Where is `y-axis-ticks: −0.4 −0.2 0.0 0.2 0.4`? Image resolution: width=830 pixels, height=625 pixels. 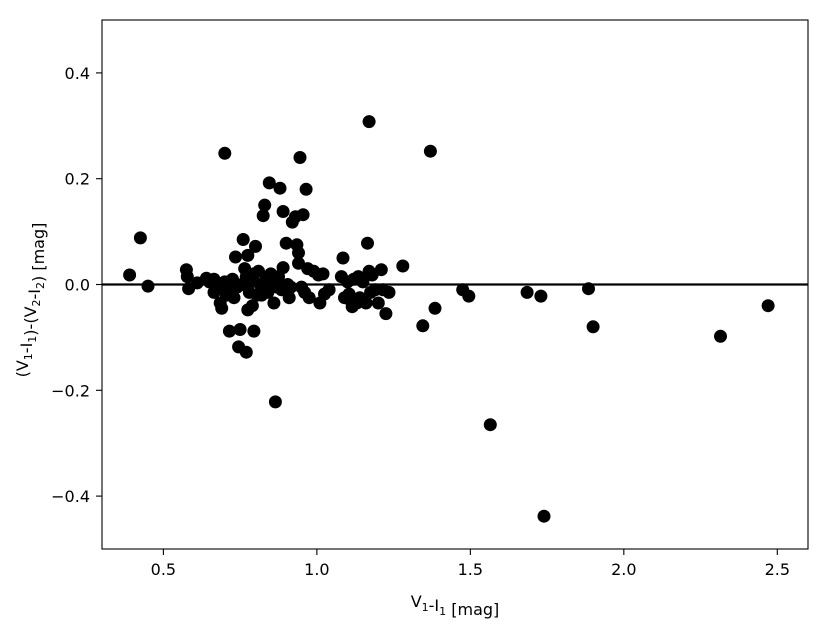
y-axis-ticks: −0.4 −0.2 0.0 0.2 0.4 is located at coordinates (76, 285).